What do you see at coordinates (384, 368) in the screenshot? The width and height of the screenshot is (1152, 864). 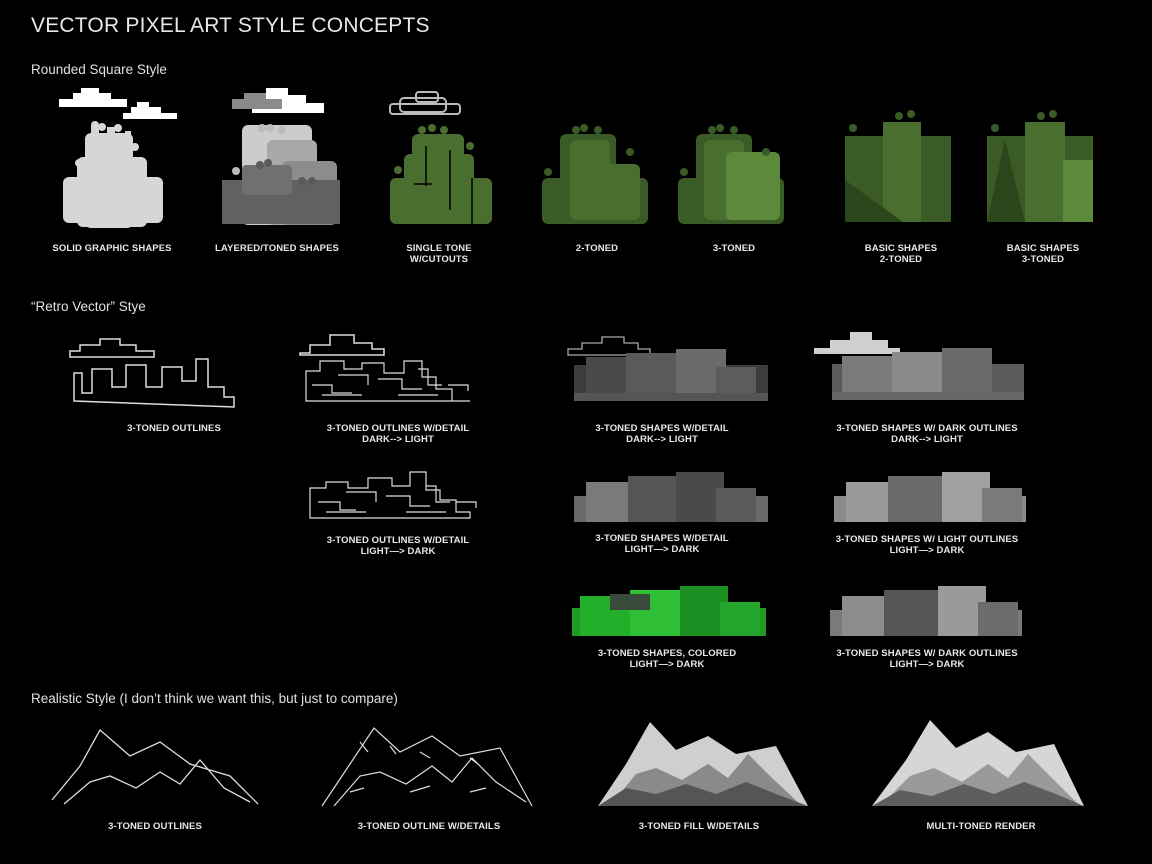 I see `retro-outlines-detail-dark-light-illustration` at bounding box center [384, 368].